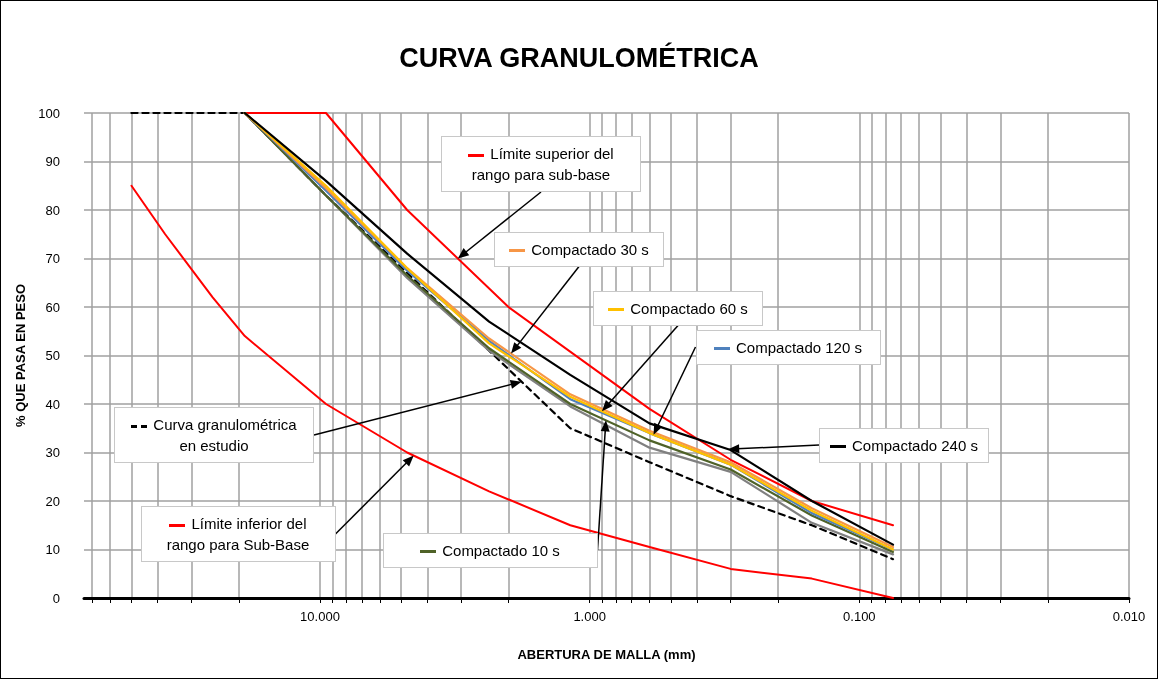 This screenshot has height=679, width=1158. I want to click on callout-box: Compactado 30 s, so click(579, 249).